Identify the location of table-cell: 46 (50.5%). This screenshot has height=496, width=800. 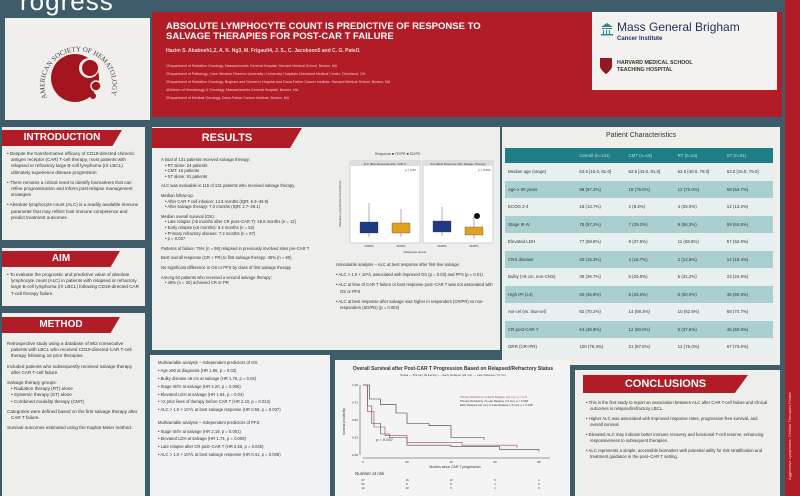
(748, 329).